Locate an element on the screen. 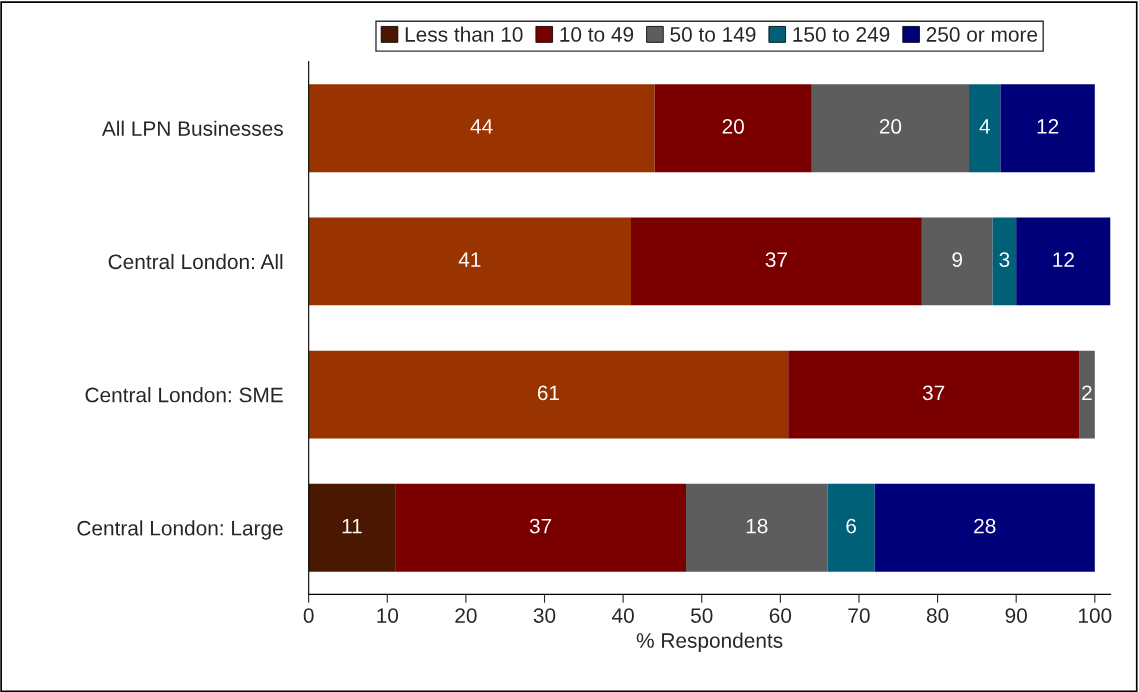 The height and width of the screenshot is (692, 1139). data-label: 4 is located at coordinates (984, 126).